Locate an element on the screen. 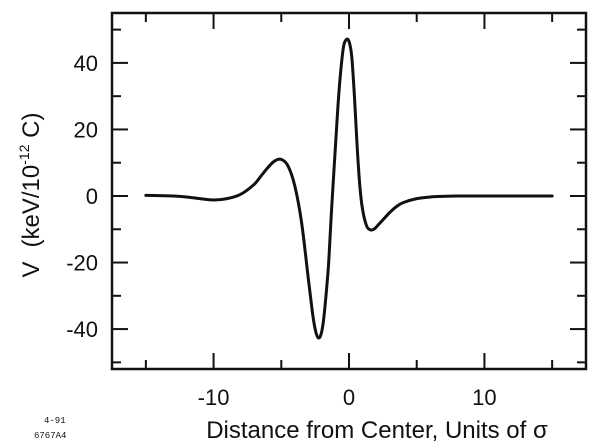 The image size is (595, 447). y-tick-label: 40 is located at coordinates (86, 63).